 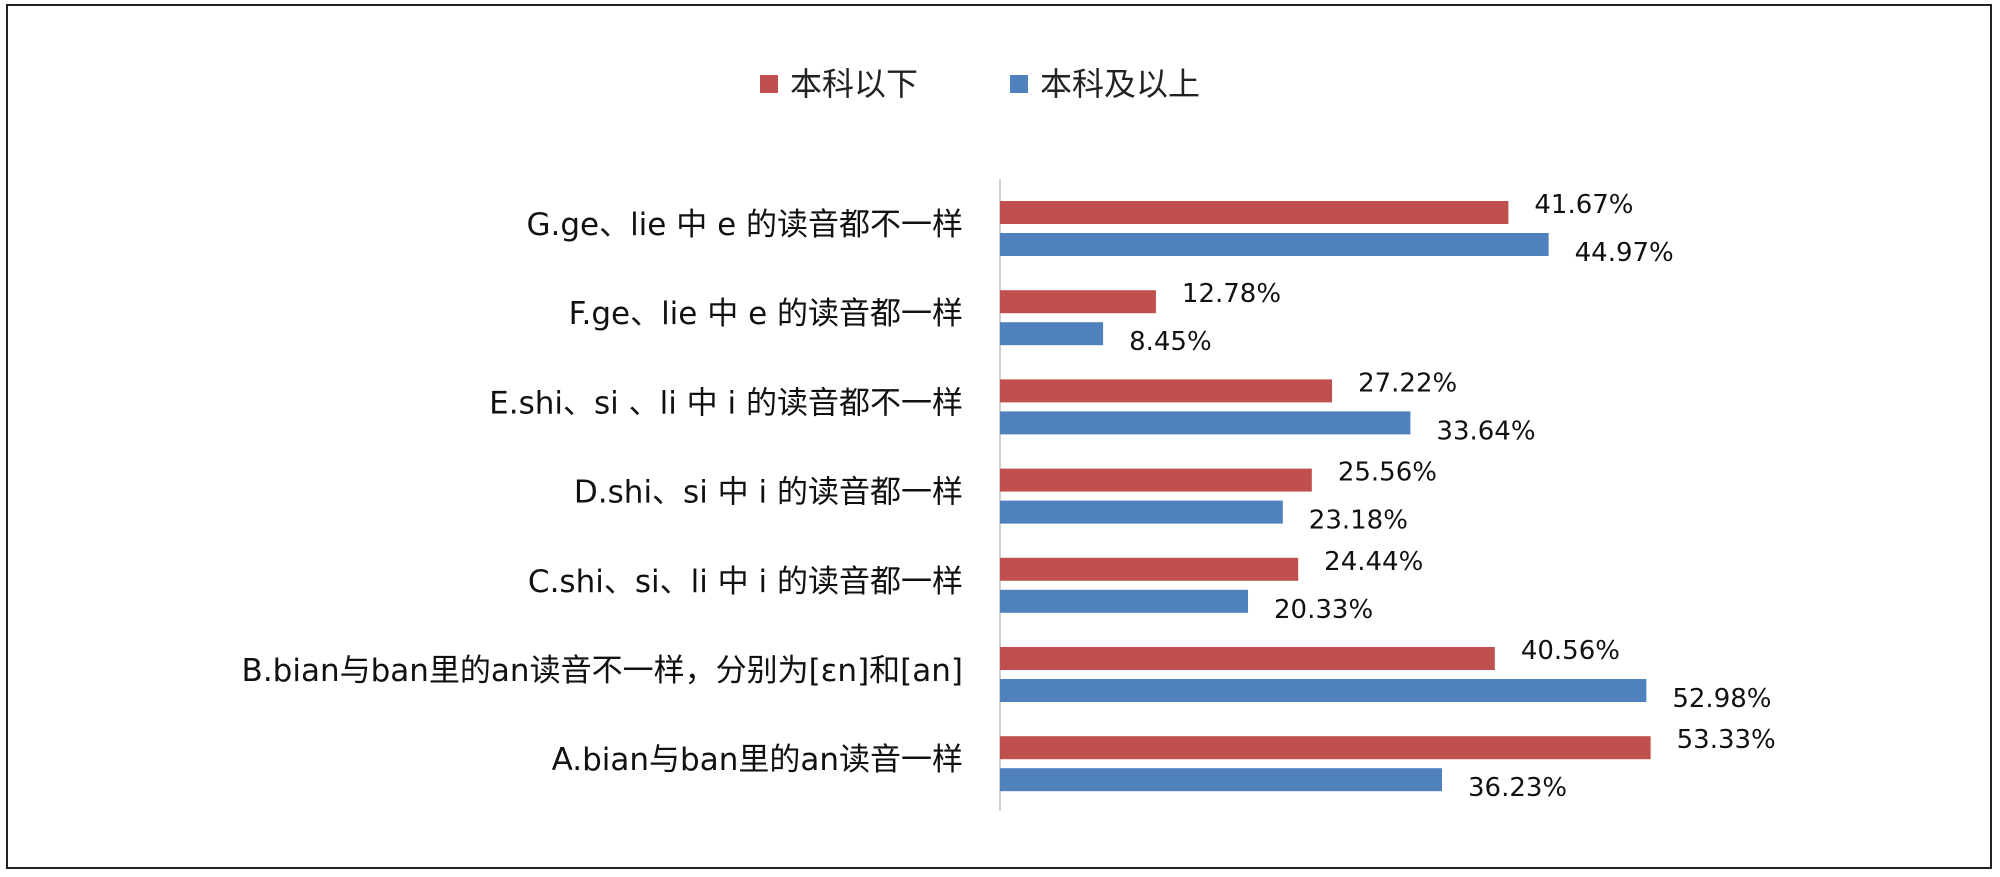 I want to click on data-label: 53.33%, so click(x=1726, y=740).